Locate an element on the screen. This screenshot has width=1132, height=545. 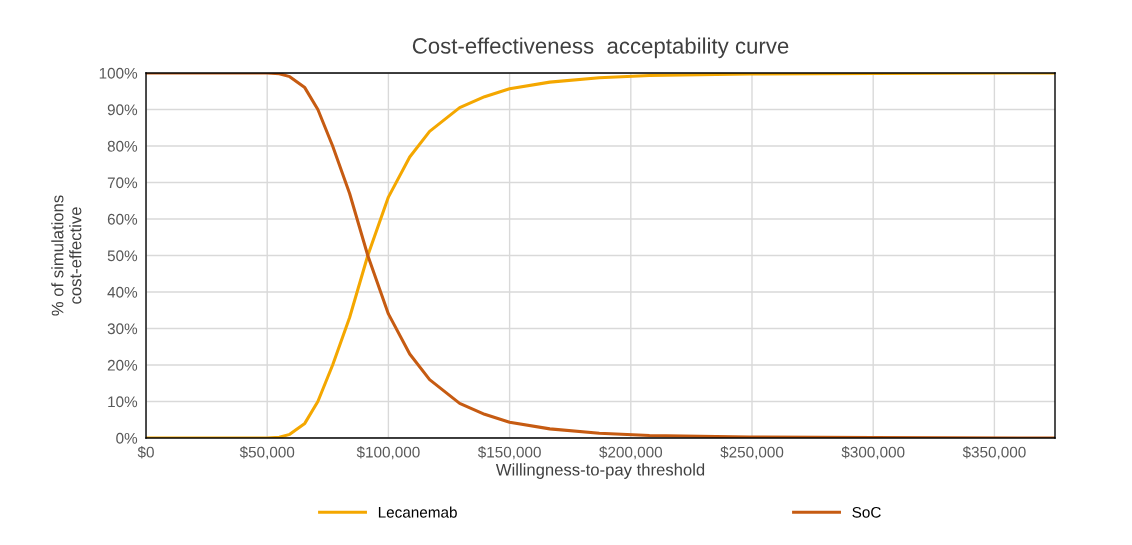
legend-label: SoC is located at coordinates (866, 512).